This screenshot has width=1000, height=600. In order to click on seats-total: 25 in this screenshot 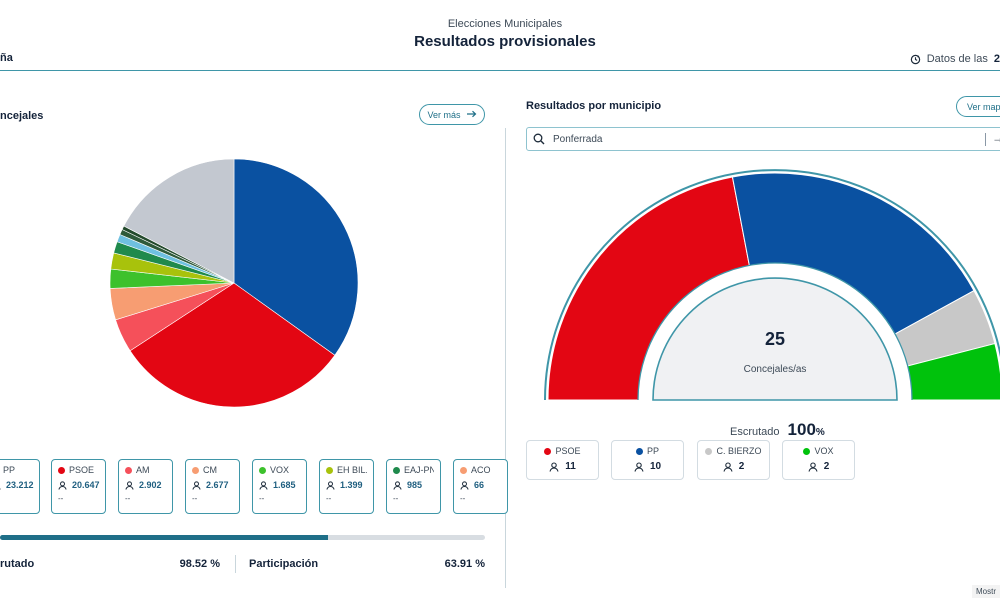, I will do `click(775, 339)`.